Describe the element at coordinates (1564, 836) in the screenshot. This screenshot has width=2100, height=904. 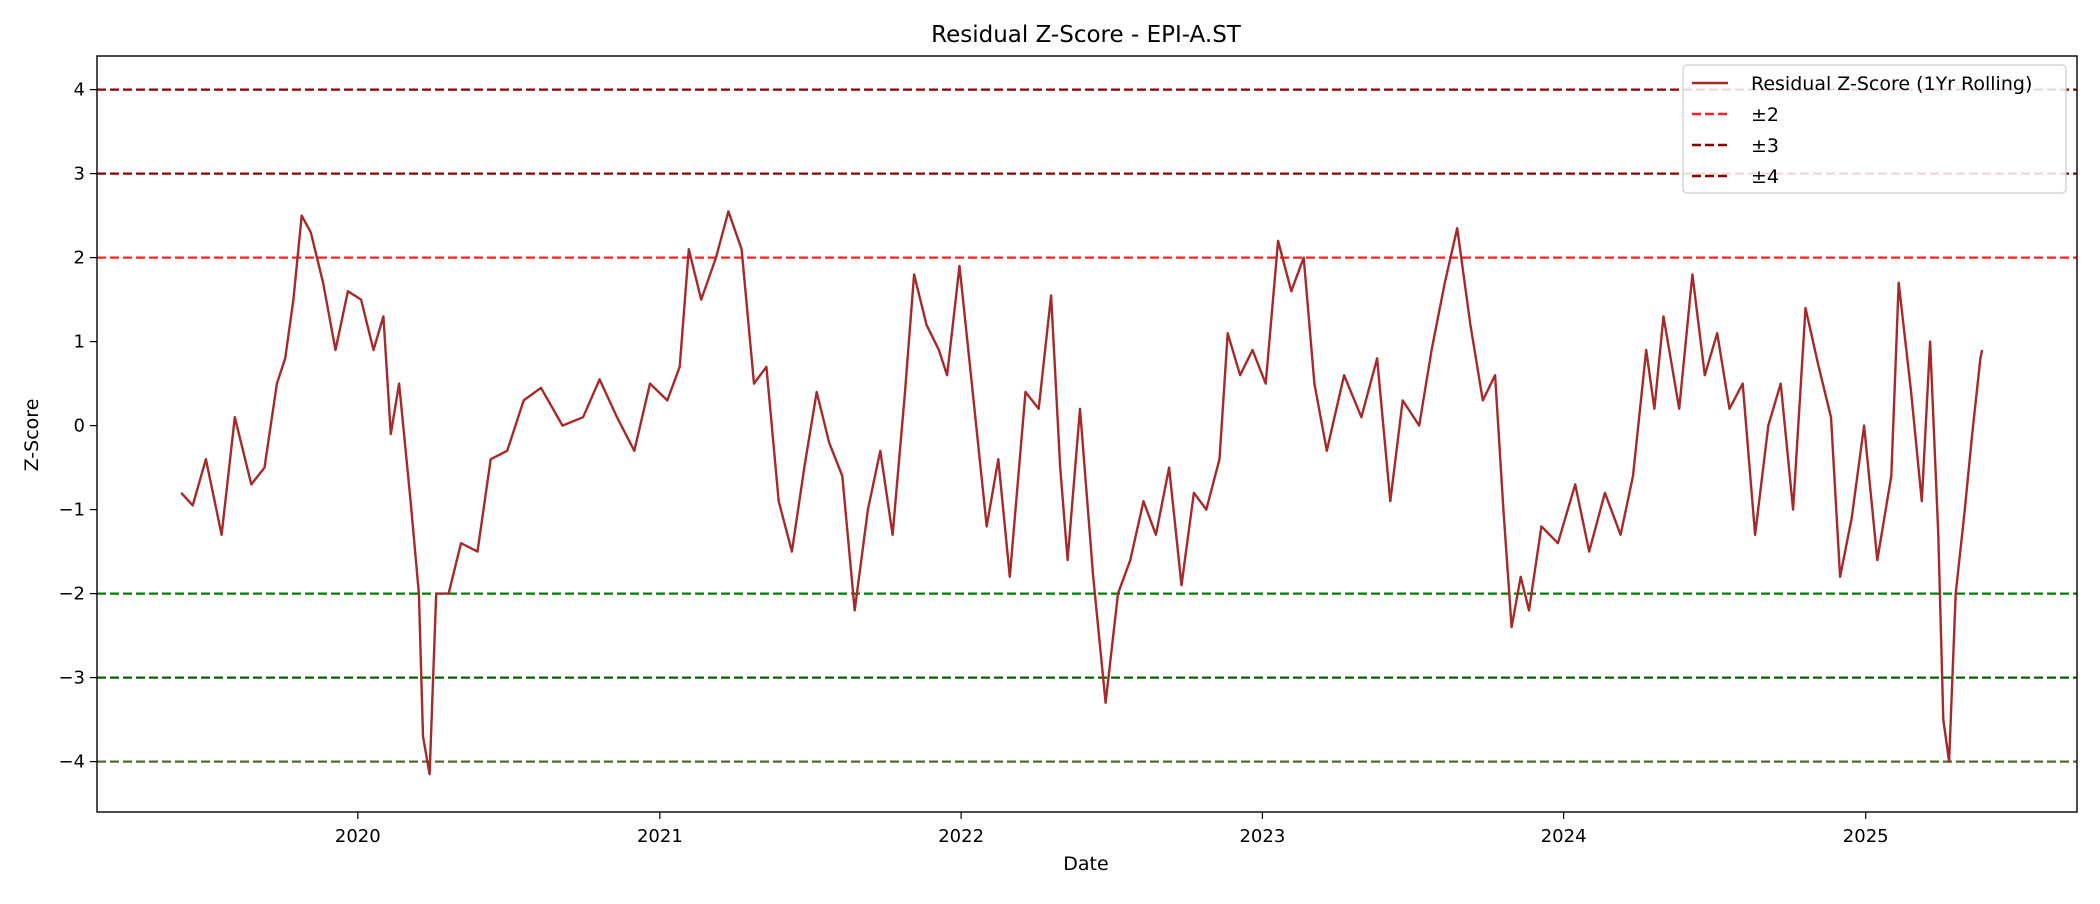
I see `x-tick-label: 2024` at that location.